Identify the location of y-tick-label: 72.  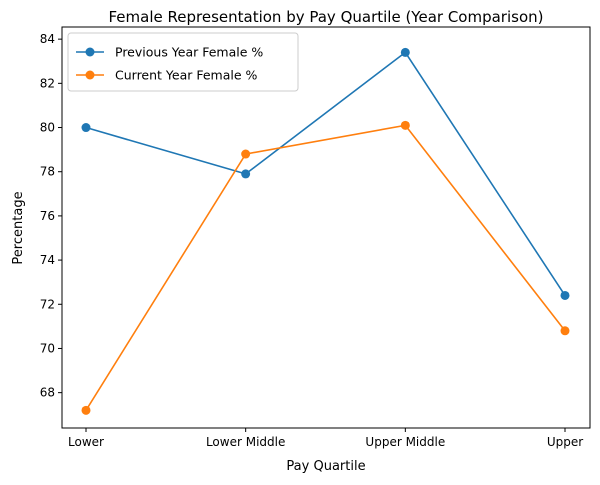
(47, 304).